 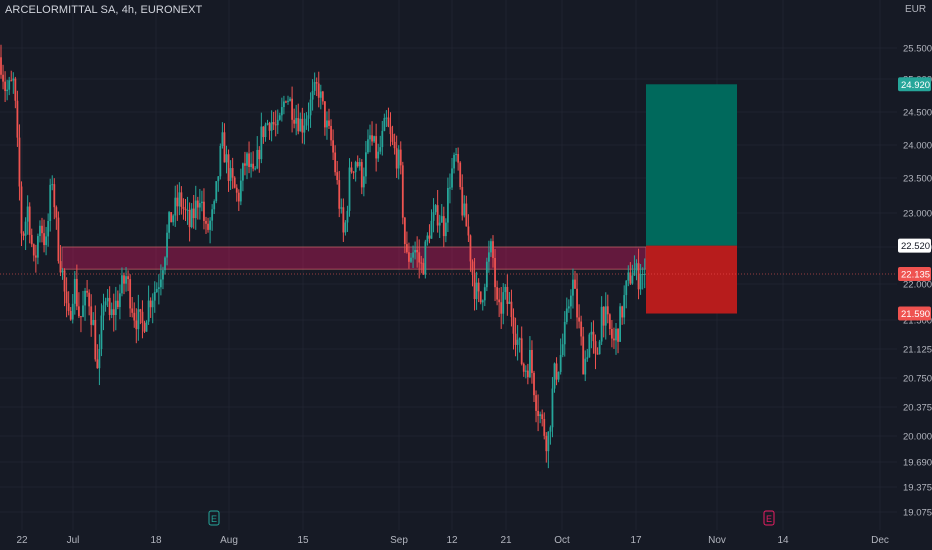 What do you see at coordinates (917, 49) in the screenshot?
I see `y-axis-tick-label: 25.500` at bounding box center [917, 49].